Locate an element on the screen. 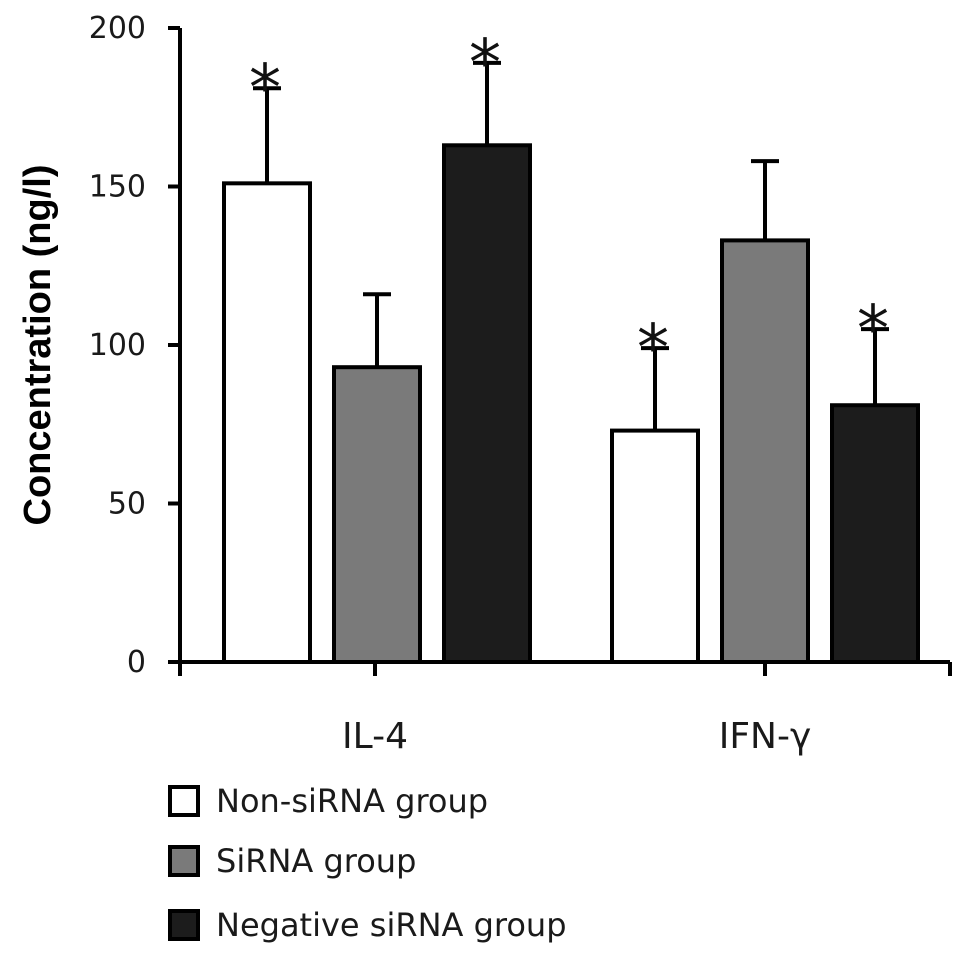  chart-labels: Concentration (ng/l) is located at coordinates (38, 345).